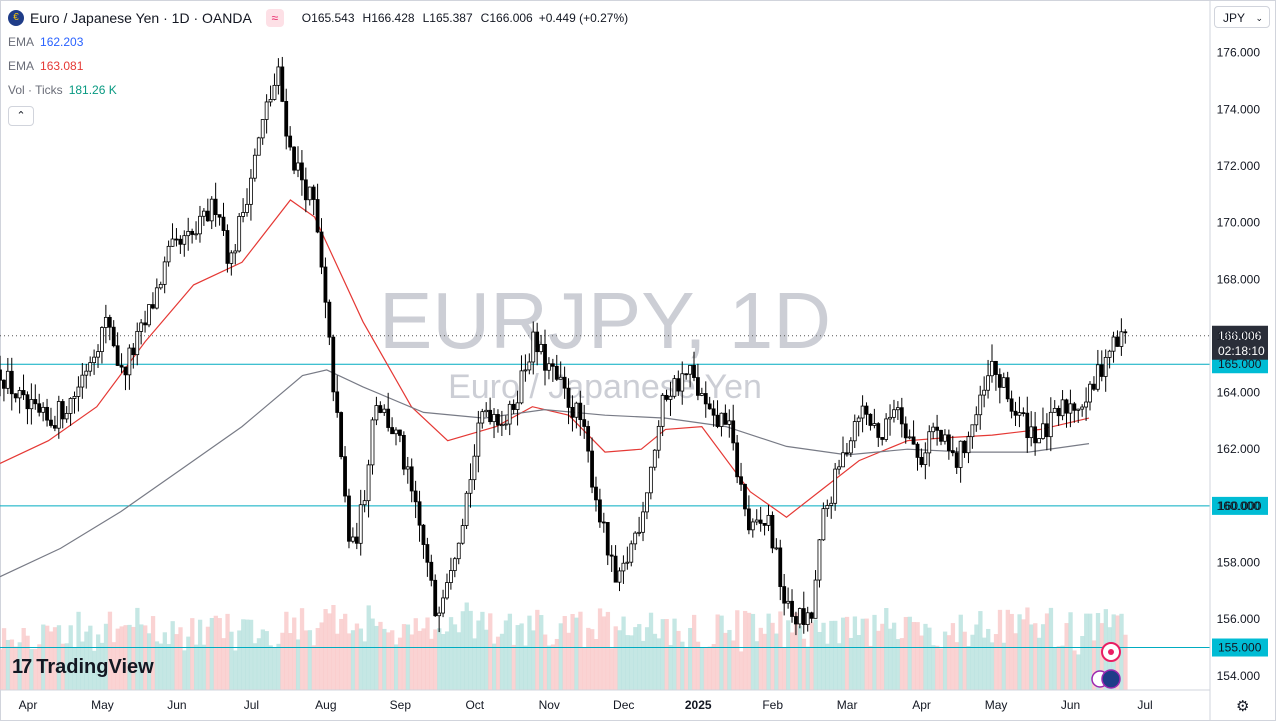 The height and width of the screenshot is (723, 1278). Describe the element at coordinates (1111, 679) in the screenshot. I see `eu-event-icon` at that location.